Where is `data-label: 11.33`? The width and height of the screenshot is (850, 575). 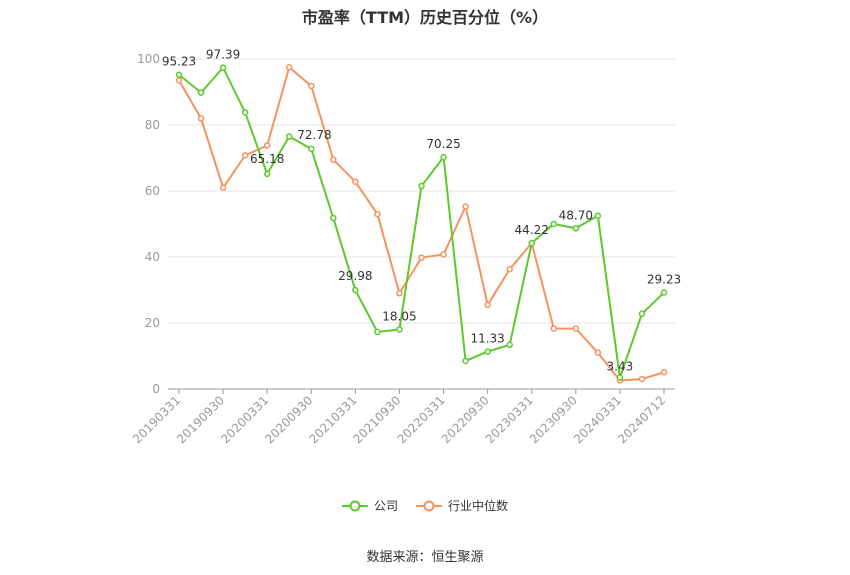
data-label: 11.33 is located at coordinates (487, 339).